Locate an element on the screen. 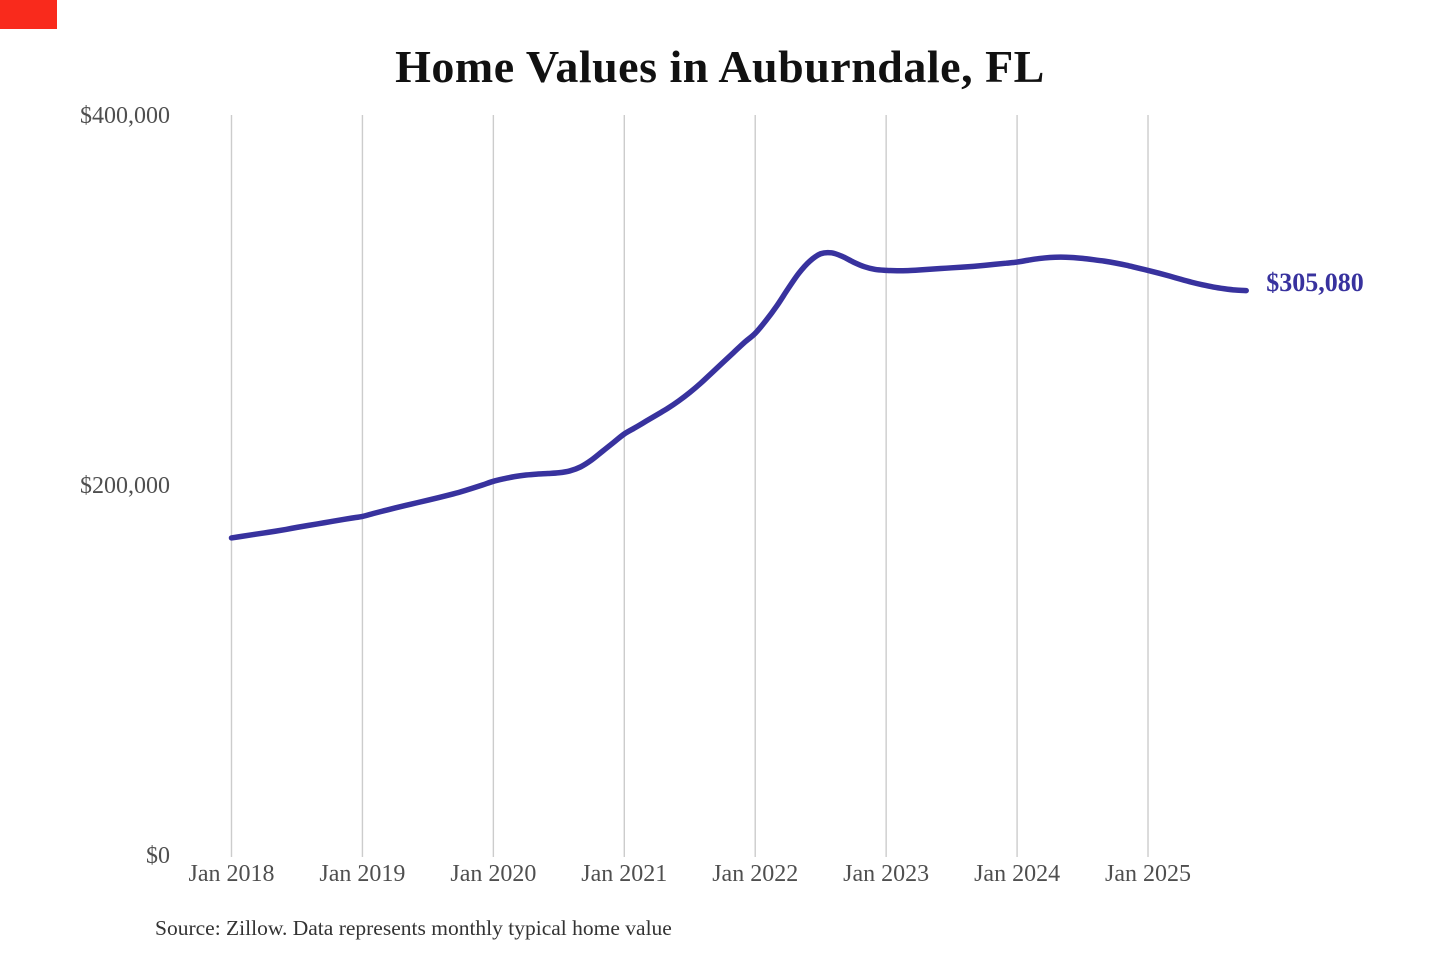 This screenshot has height=960, width=1440. x-tick-label: Jan 2021 is located at coordinates (624, 874).